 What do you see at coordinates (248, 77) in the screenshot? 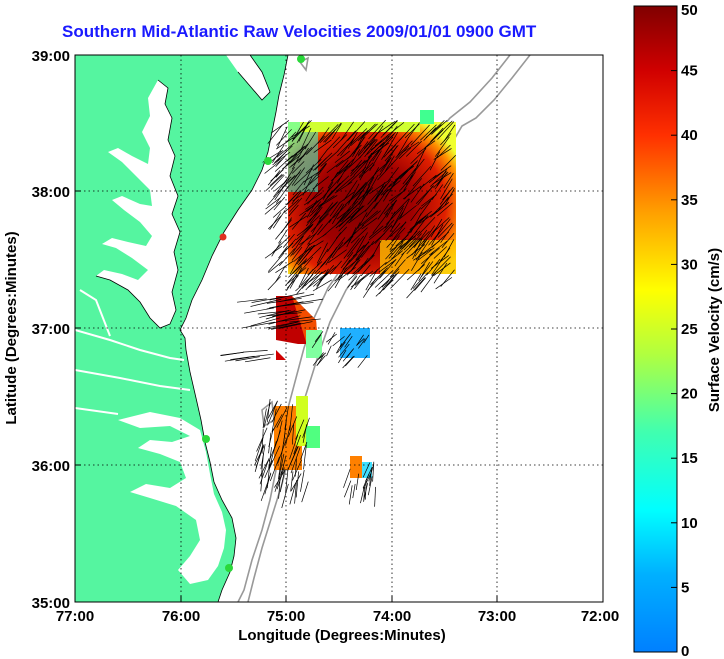
I see `delaware-bay` at bounding box center [248, 77].